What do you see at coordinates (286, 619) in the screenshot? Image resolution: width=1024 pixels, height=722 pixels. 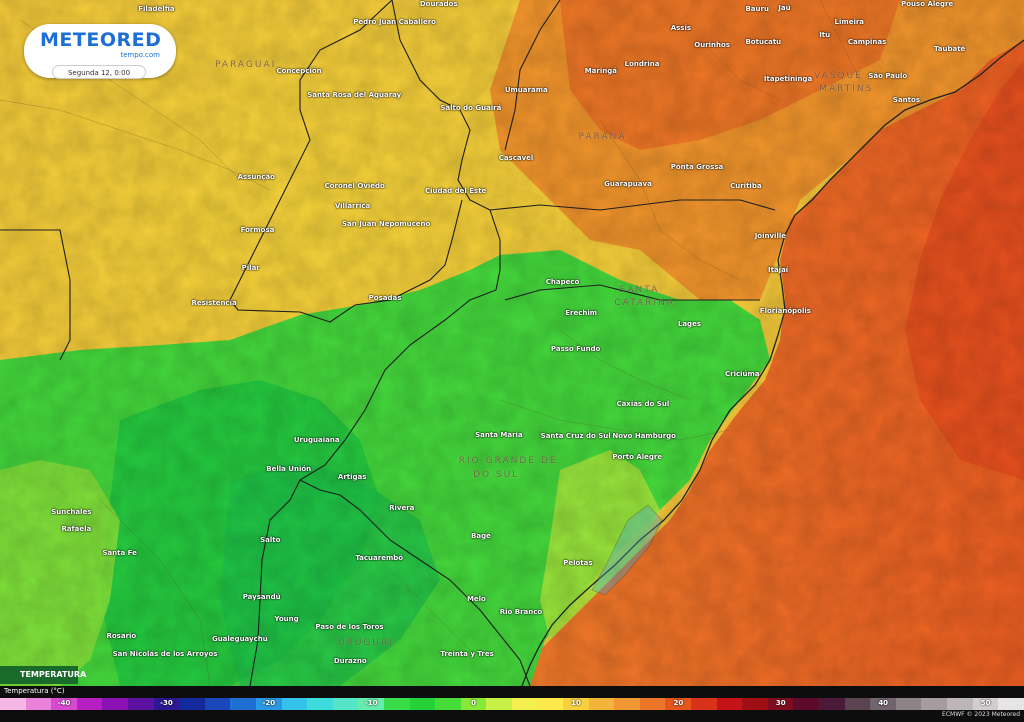 I see `city-label: Young` at bounding box center [286, 619].